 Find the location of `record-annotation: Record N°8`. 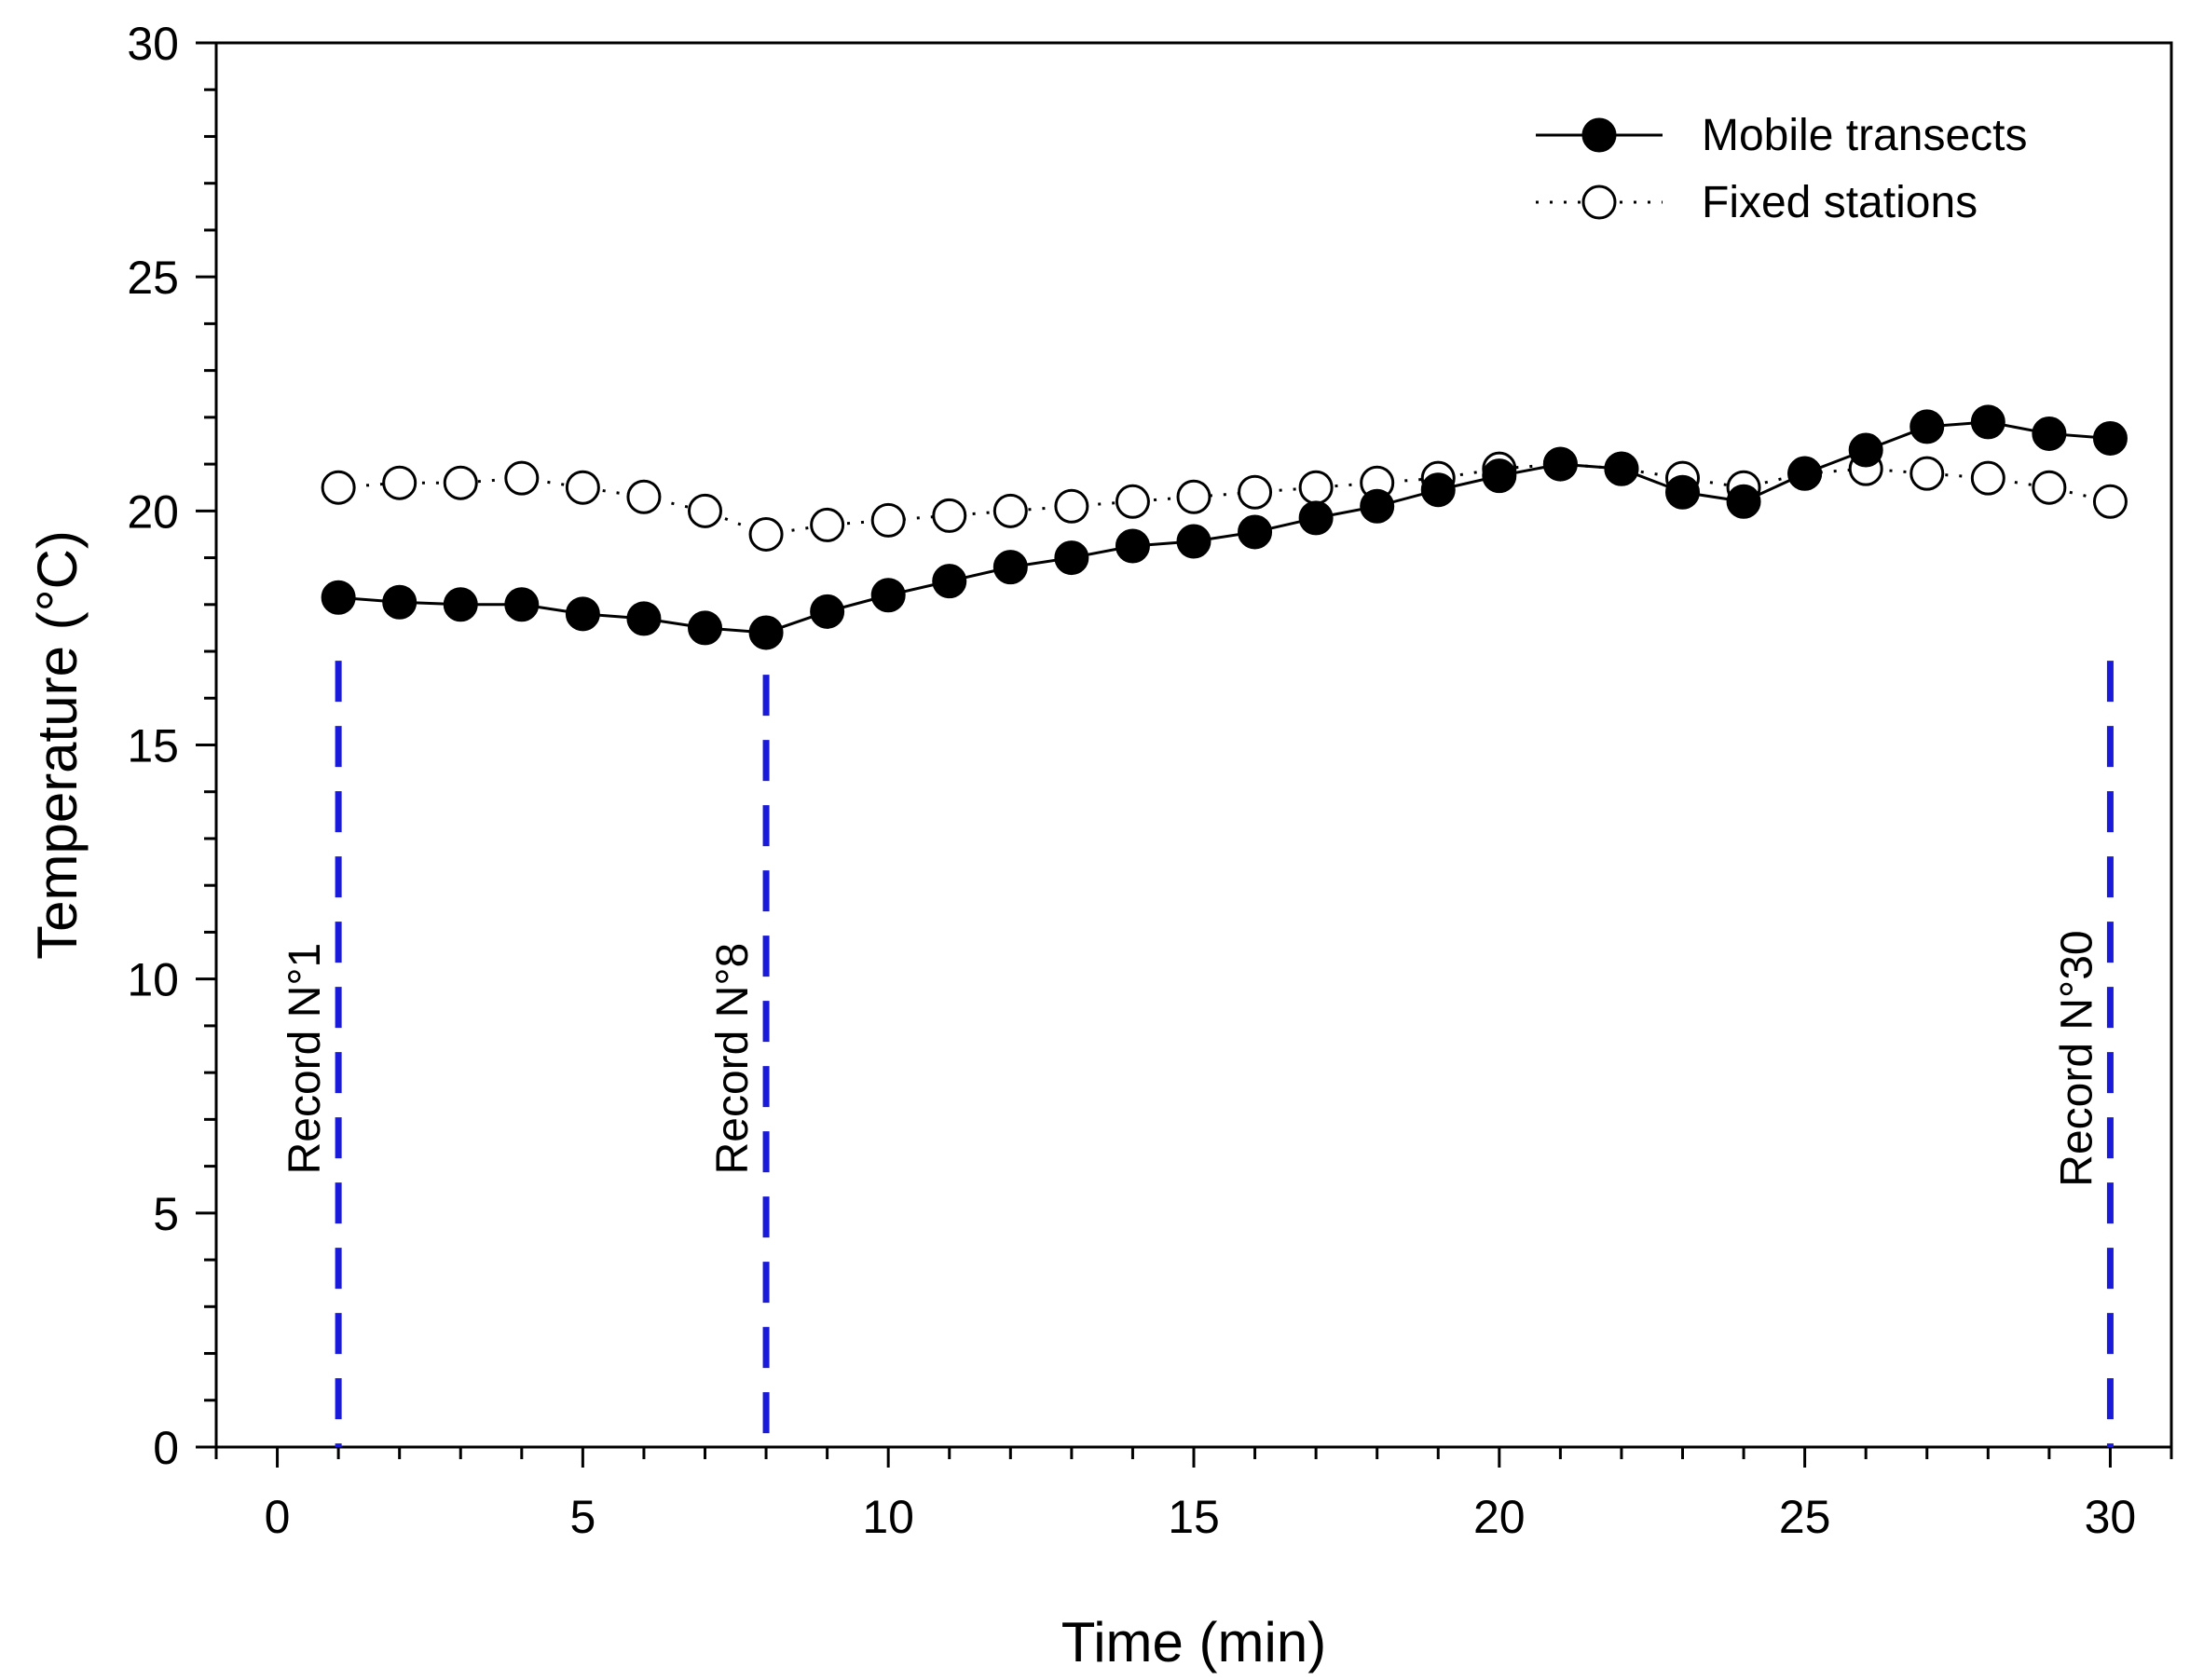

record-annotation: Record N°8 is located at coordinates (739, 1061).